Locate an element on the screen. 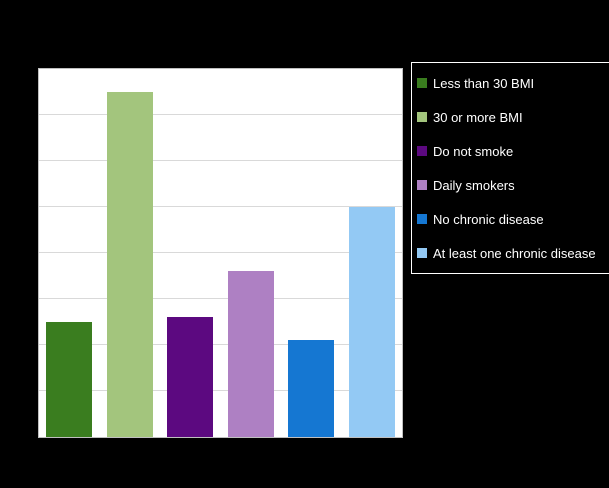 Image resolution: width=609 pixels, height=488 pixels. bar-30-or-more-bmi is located at coordinates (129, 264).